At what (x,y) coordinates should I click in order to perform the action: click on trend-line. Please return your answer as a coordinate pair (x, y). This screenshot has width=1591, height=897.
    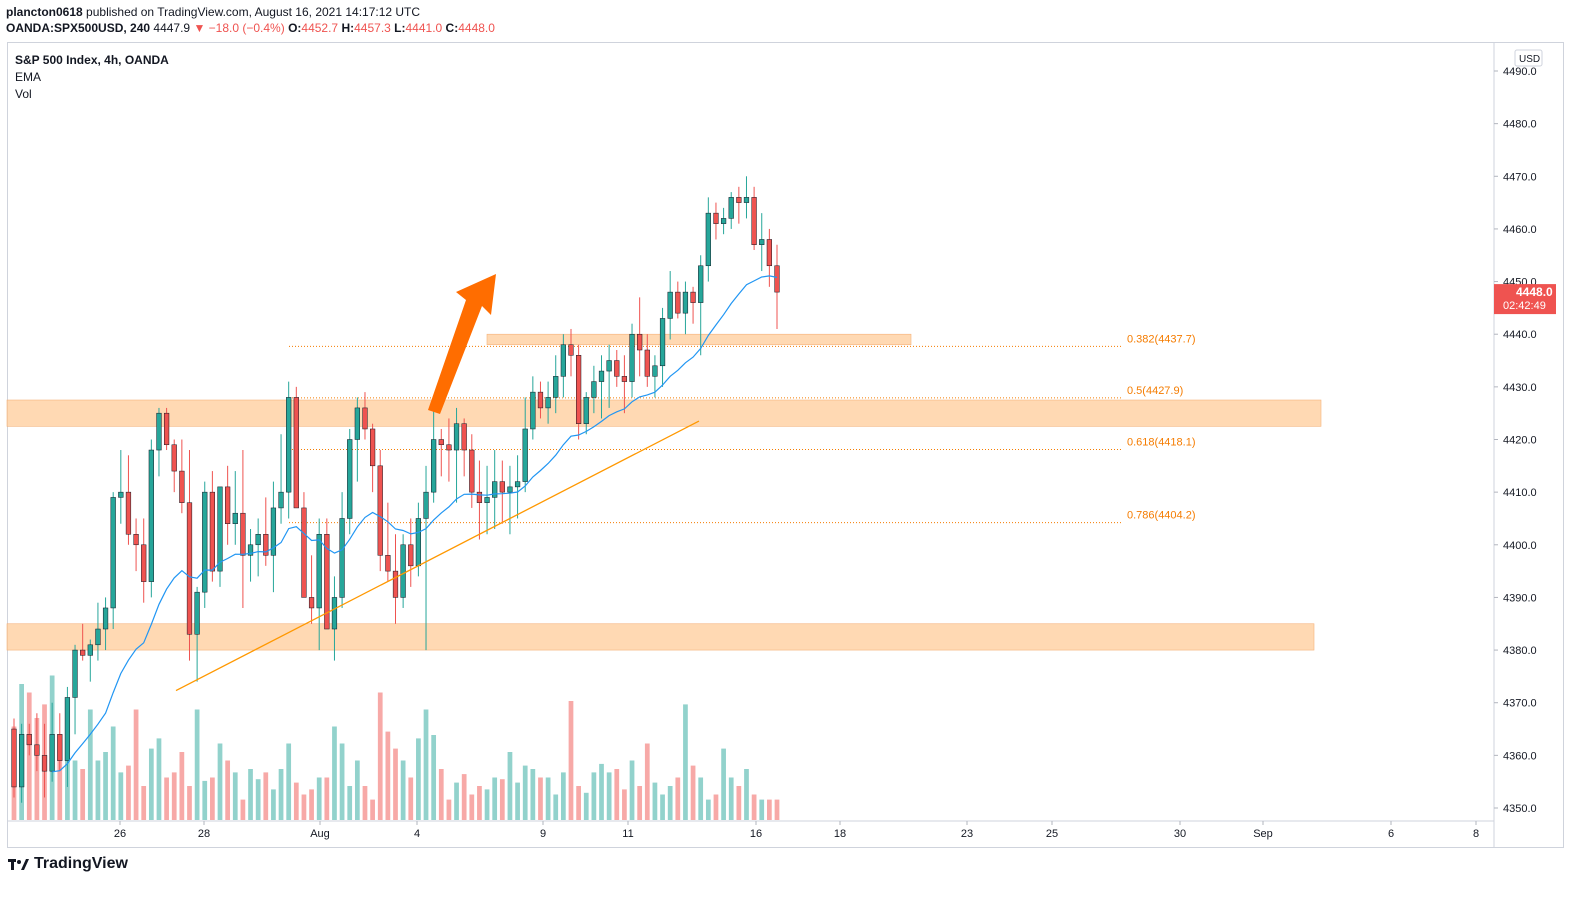
    Looking at the image, I should click on (437, 556).